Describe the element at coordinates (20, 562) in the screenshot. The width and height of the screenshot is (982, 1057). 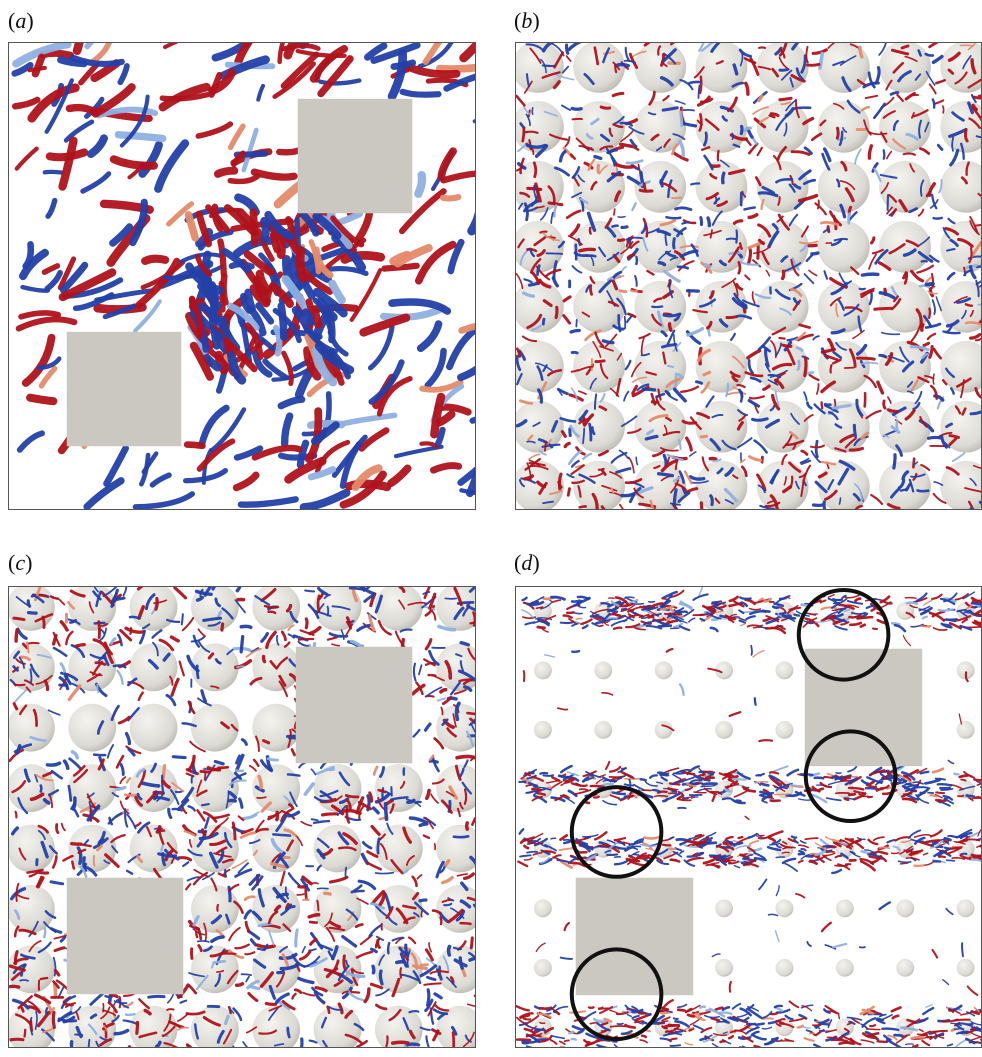
I see `panel-label-c: (c)` at that location.